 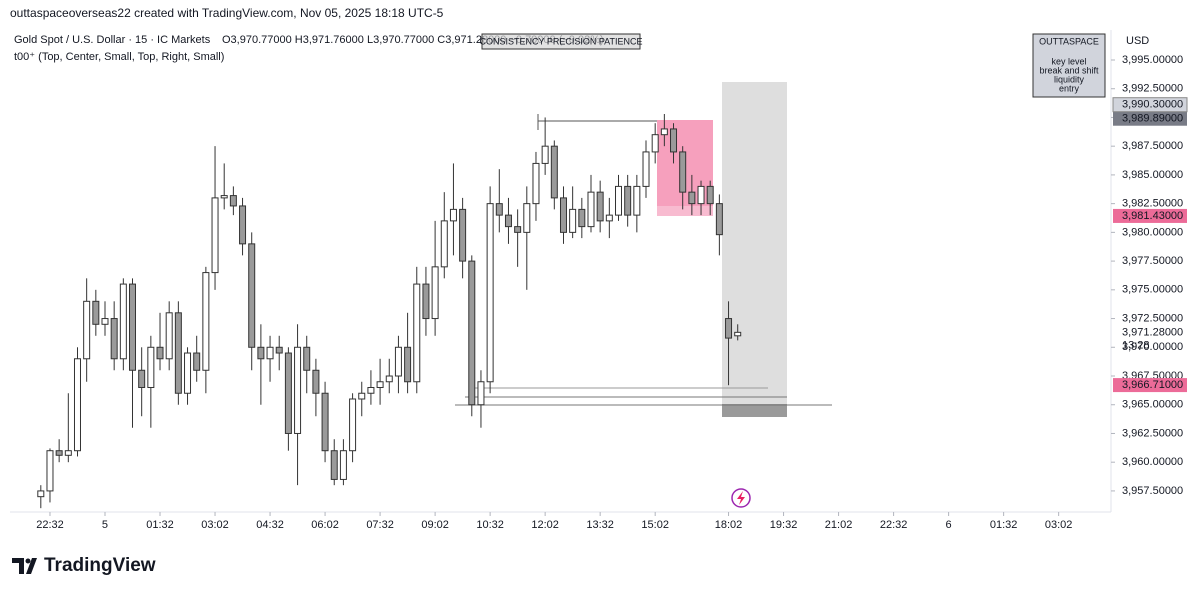 What do you see at coordinates (24, 566) in the screenshot?
I see `logo-mark` at bounding box center [24, 566].